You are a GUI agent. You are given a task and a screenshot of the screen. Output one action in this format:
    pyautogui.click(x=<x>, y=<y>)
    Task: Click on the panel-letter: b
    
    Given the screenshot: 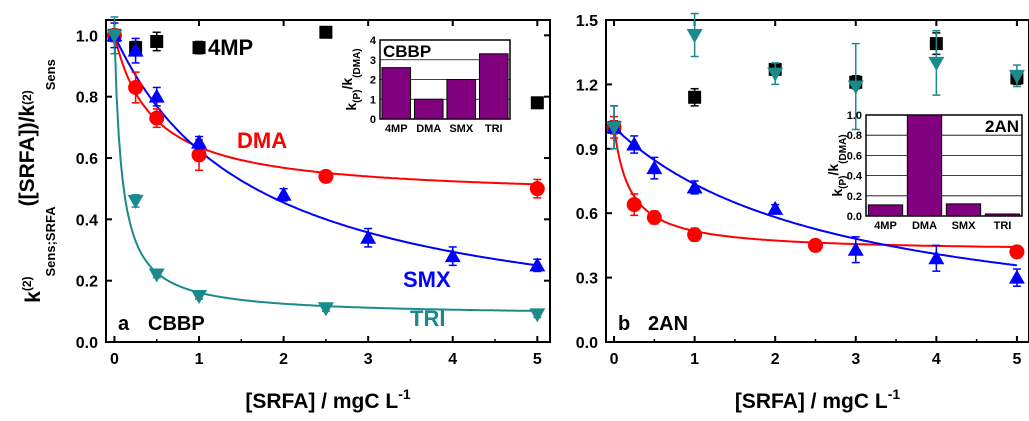 What is the action you would take?
    pyautogui.click(x=624, y=324)
    